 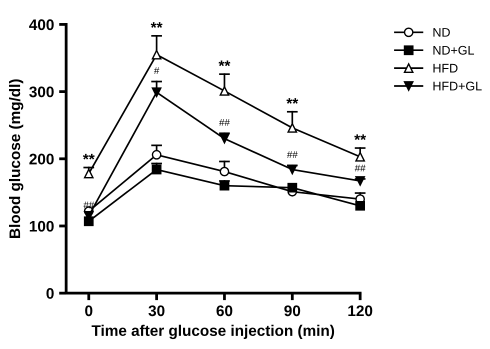 What do you see at coordinates (224, 310) in the screenshot?
I see `x-tick-label: 60` at bounding box center [224, 310].